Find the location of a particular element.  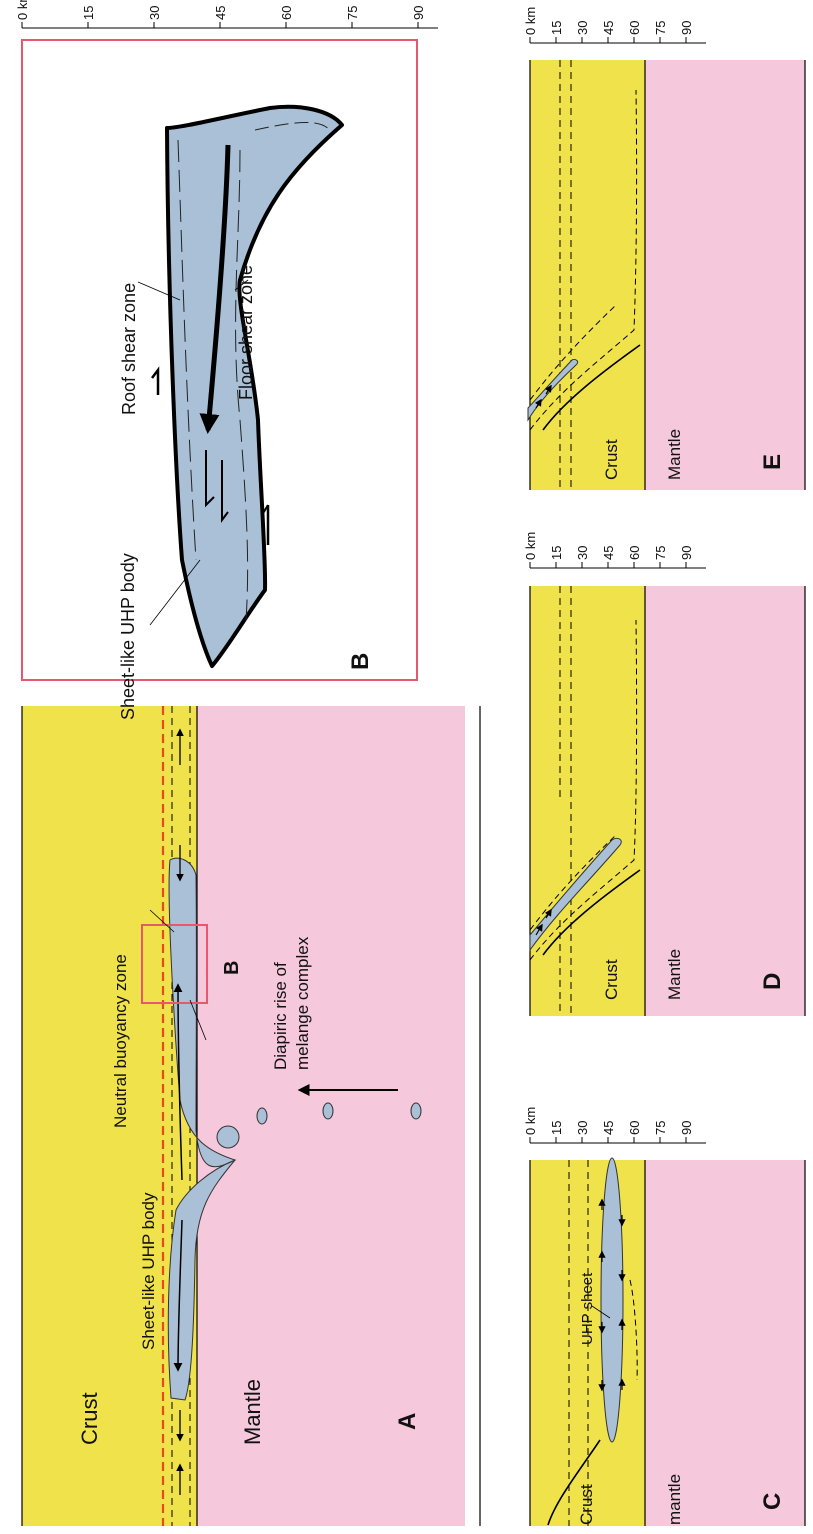

depth-tick-label-e: 60 is located at coordinates (634, 28).